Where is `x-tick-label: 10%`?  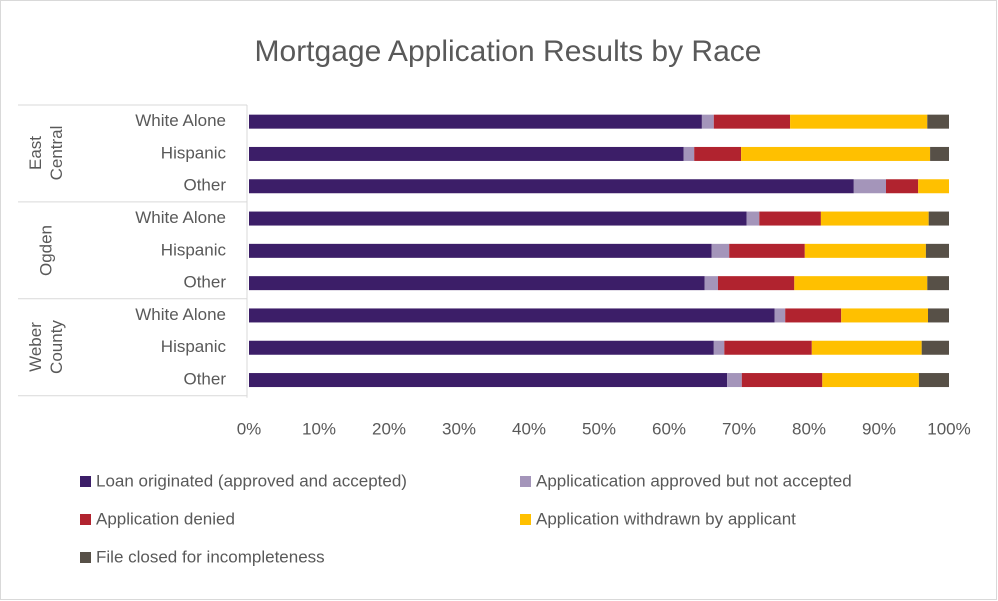 x-tick-label: 10% is located at coordinates (319, 428).